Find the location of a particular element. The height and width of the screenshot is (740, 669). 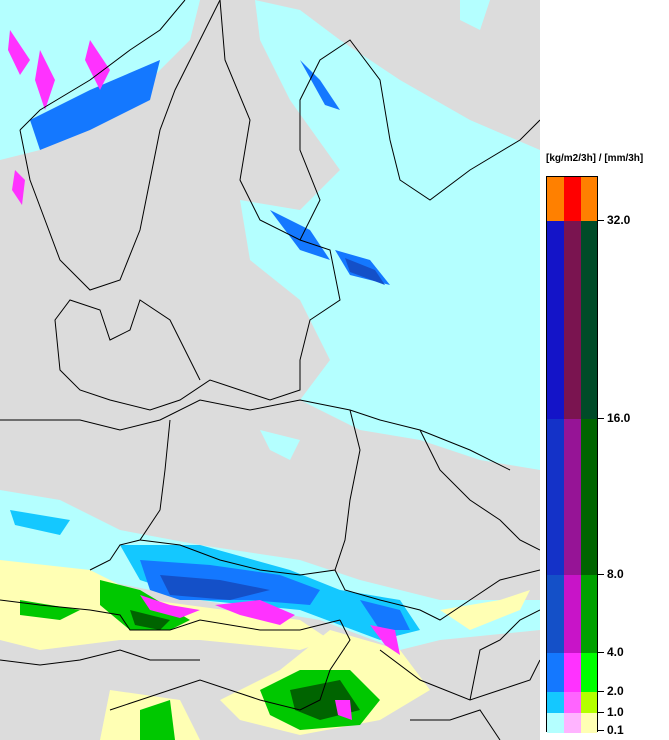

legend-tick-label: 16.0 is located at coordinates (619, 418).